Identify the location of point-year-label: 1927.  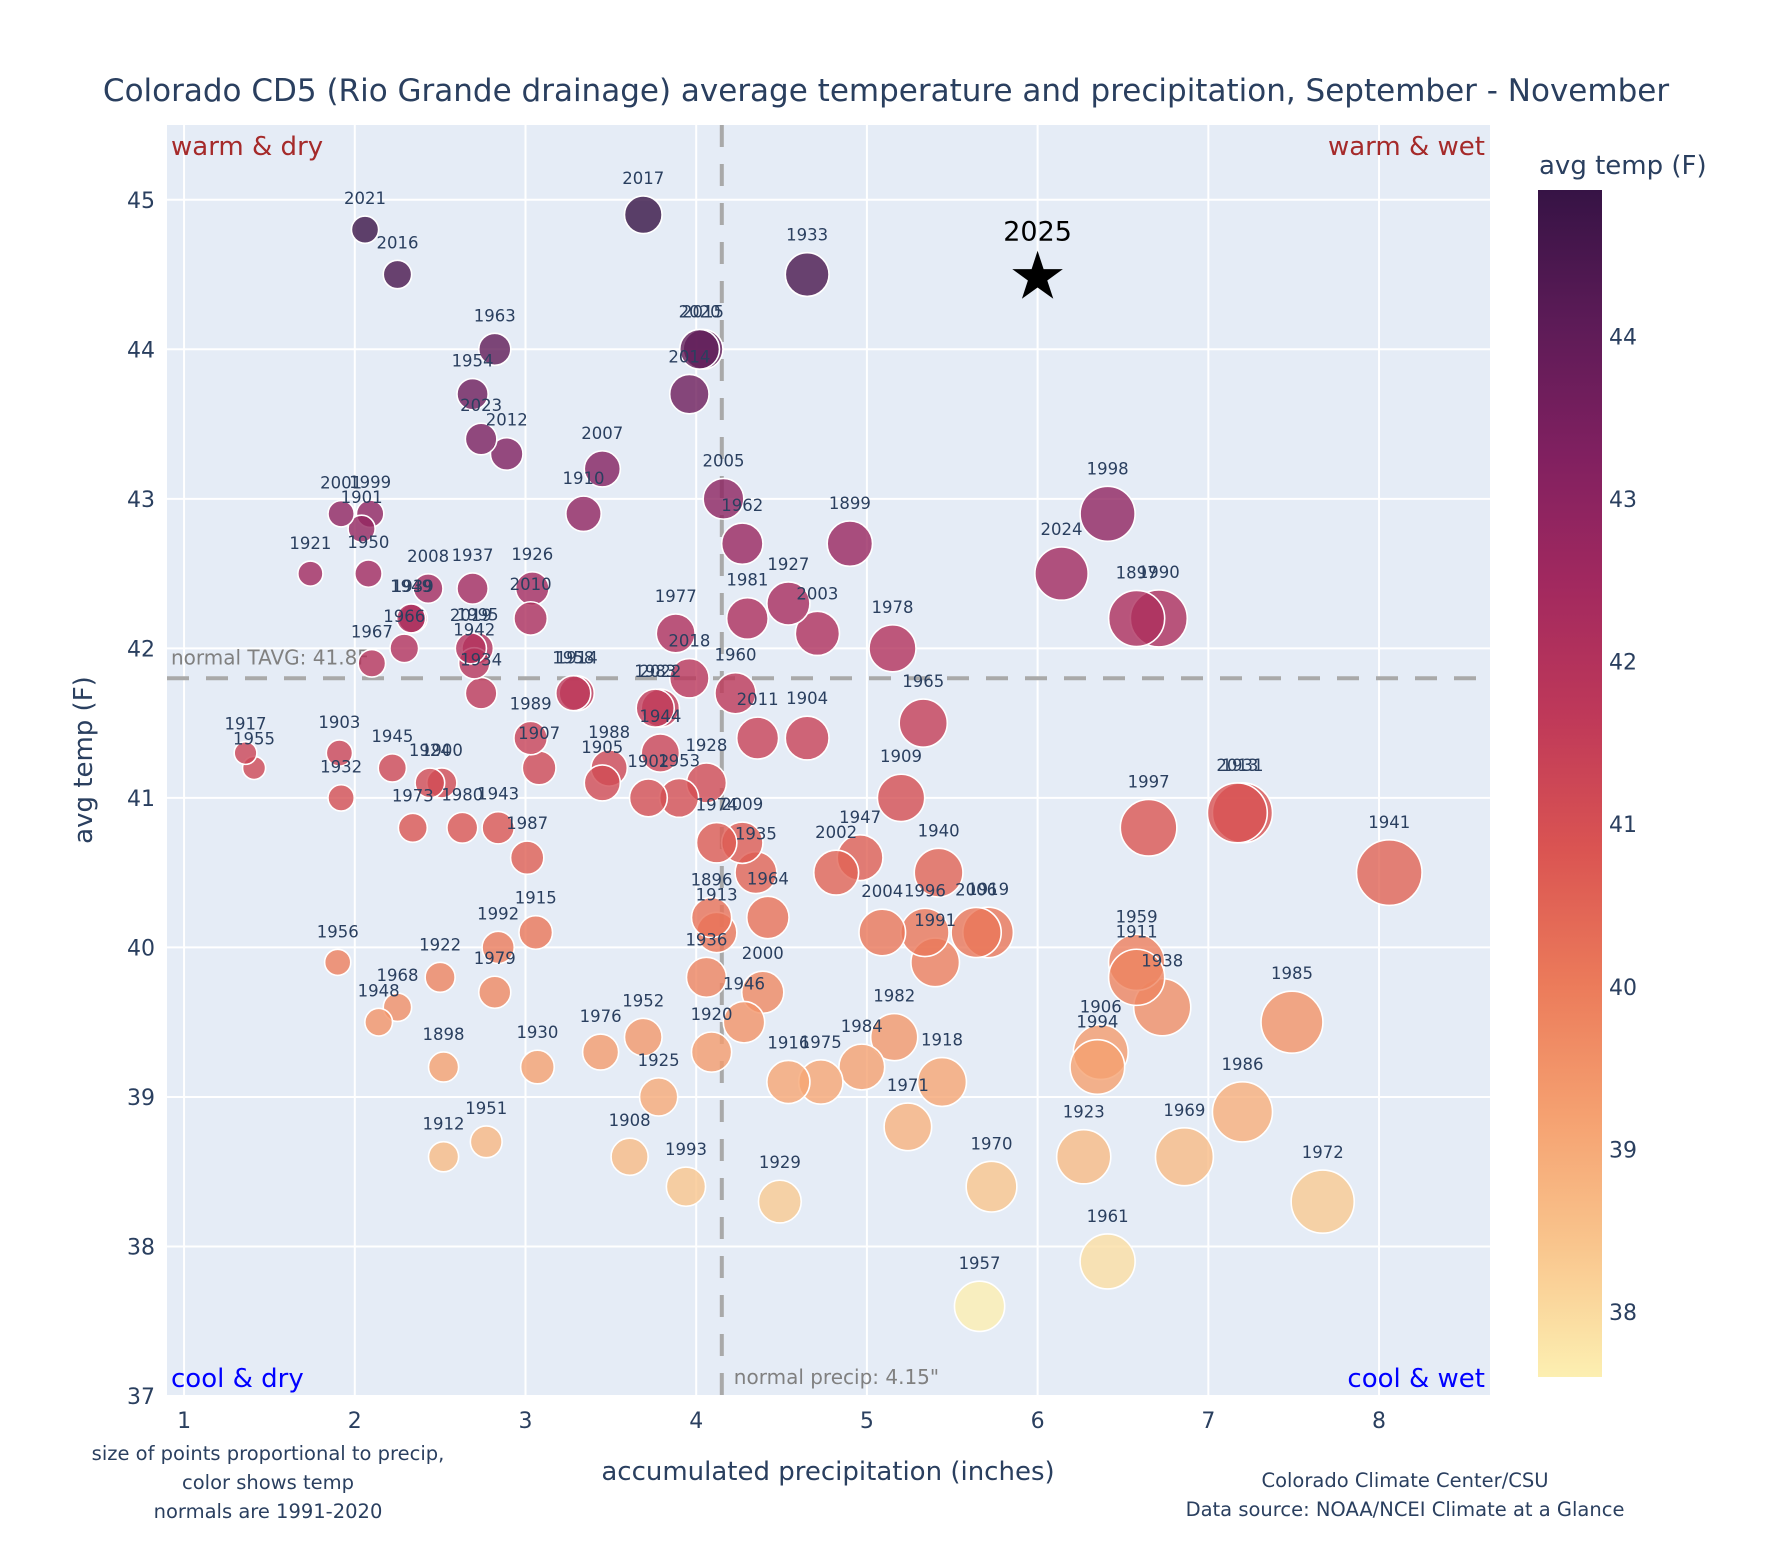
(788, 564).